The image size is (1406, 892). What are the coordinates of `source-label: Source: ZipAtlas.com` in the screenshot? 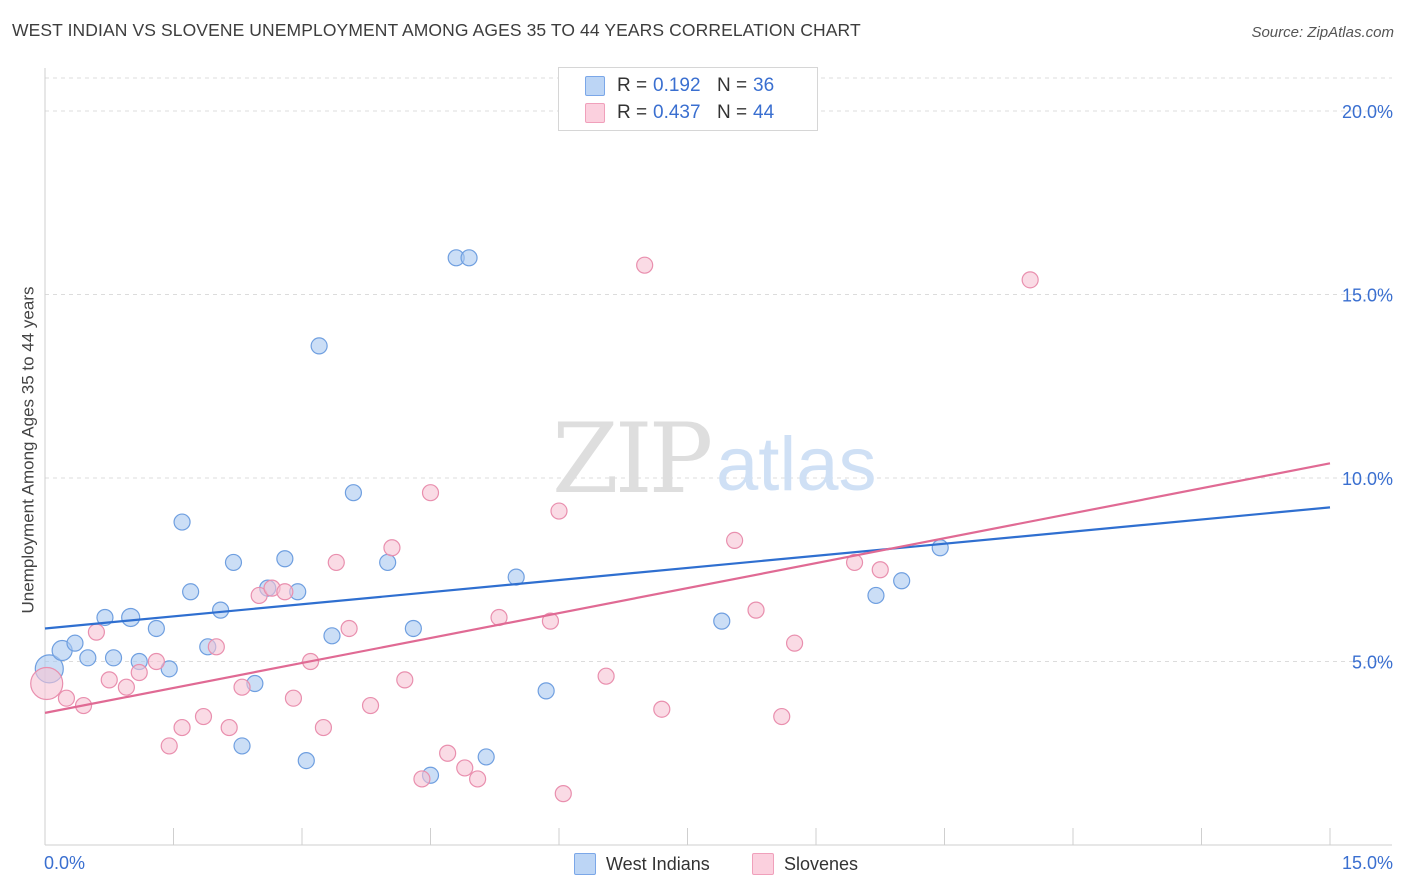 It's located at (1322, 32).